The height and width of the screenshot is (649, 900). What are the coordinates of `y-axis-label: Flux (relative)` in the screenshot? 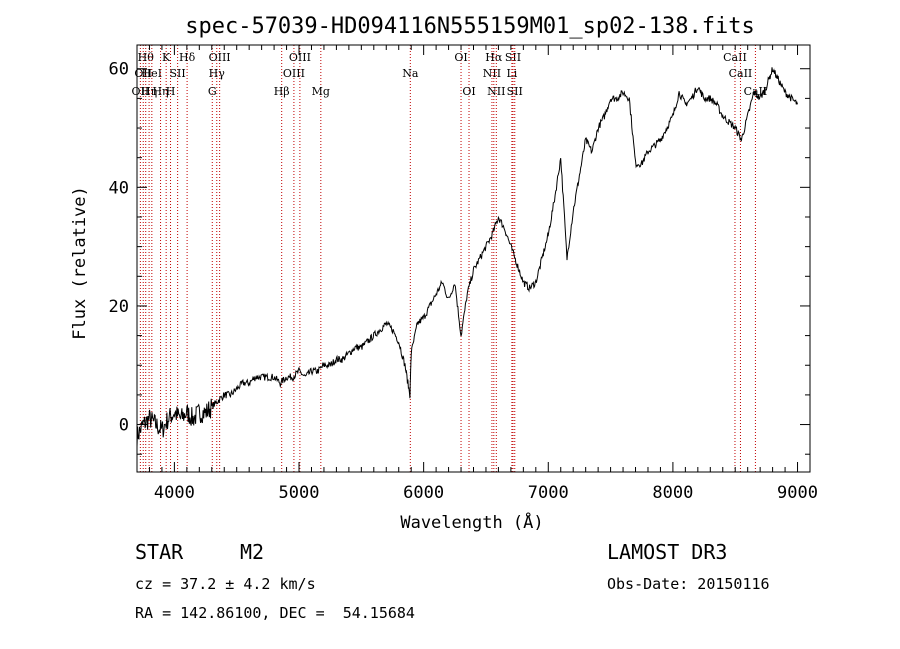 It's located at (80, 263).